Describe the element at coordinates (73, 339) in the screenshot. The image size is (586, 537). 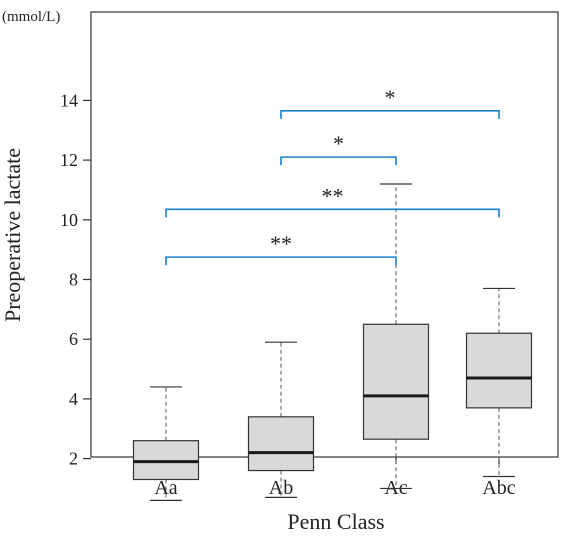
I see `y-tick-label: 6` at that location.